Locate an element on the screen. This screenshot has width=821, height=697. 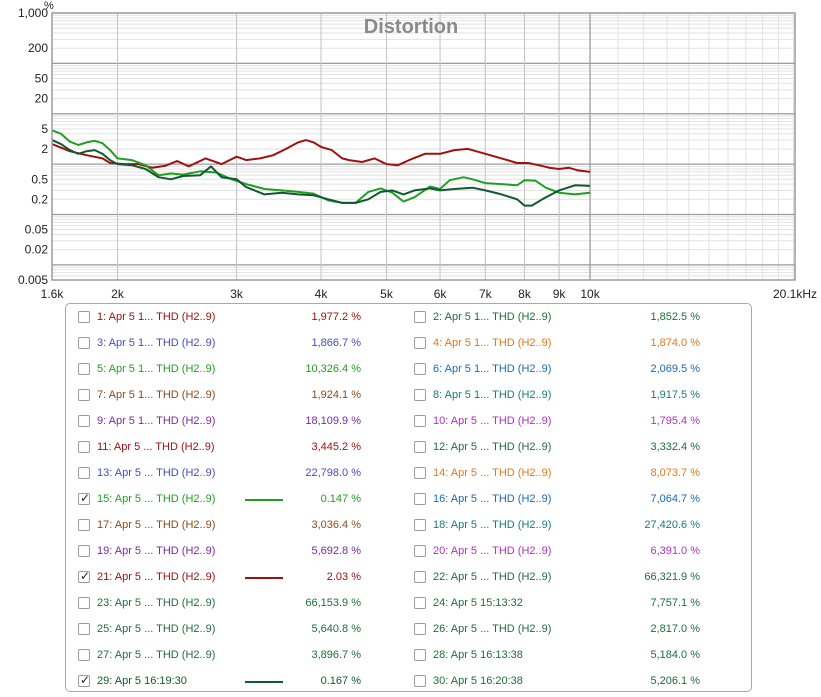
legend-value: 6,391.0 % is located at coordinates (675, 551).